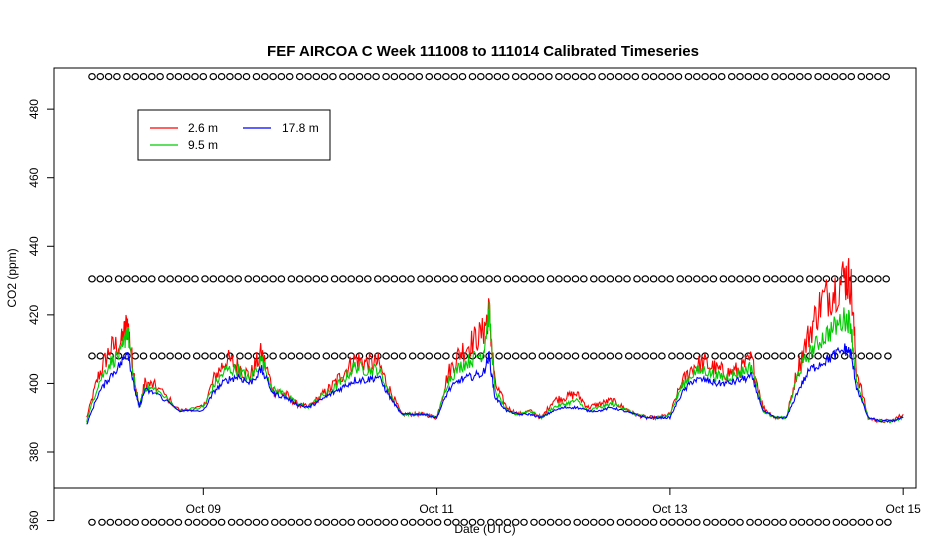 The width and height of the screenshot is (936, 540). Describe the element at coordinates (12, 277) in the screenshot. I see `y-axis-label: CO2 (ppm)` at that location.